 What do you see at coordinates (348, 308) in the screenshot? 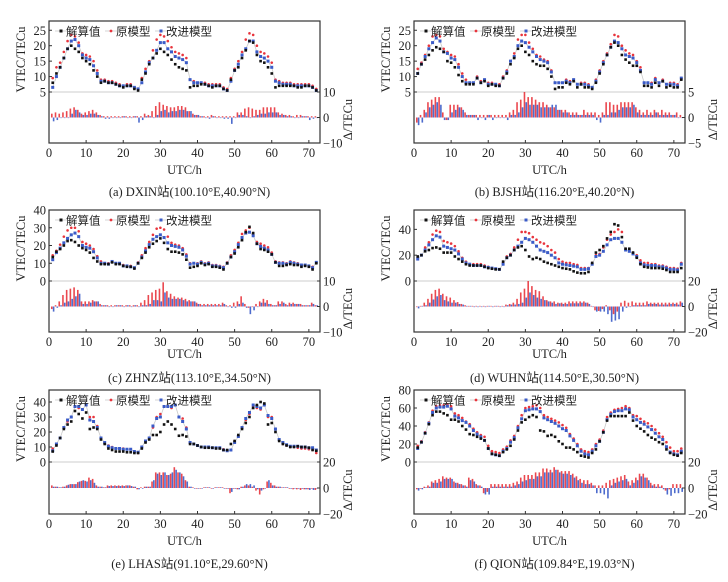
I see `y2-axis-label: Δ/TECu` at bounding box center [348, 308].